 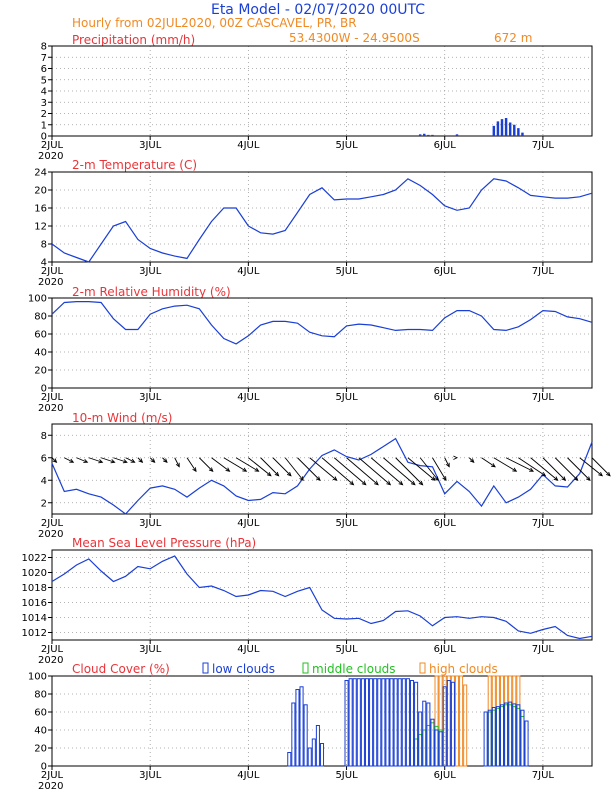 What do you see at coordinates (37, 677) in the screenshot?
I see `cloud-ytick-label: 100` at bounding box center [37, 677].